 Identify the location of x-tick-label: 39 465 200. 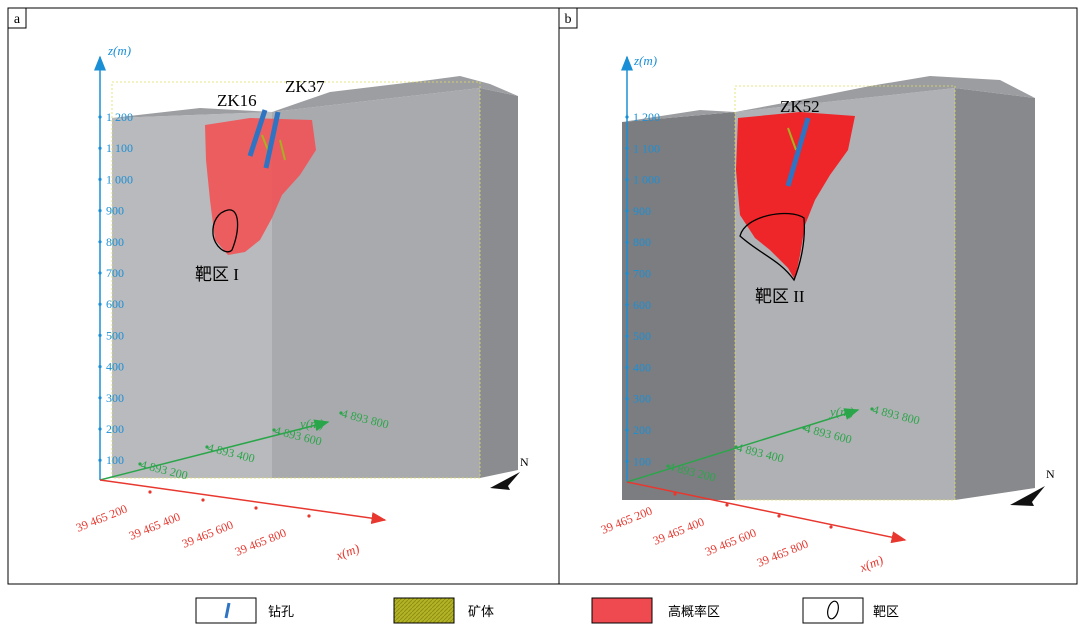
(626, 520).